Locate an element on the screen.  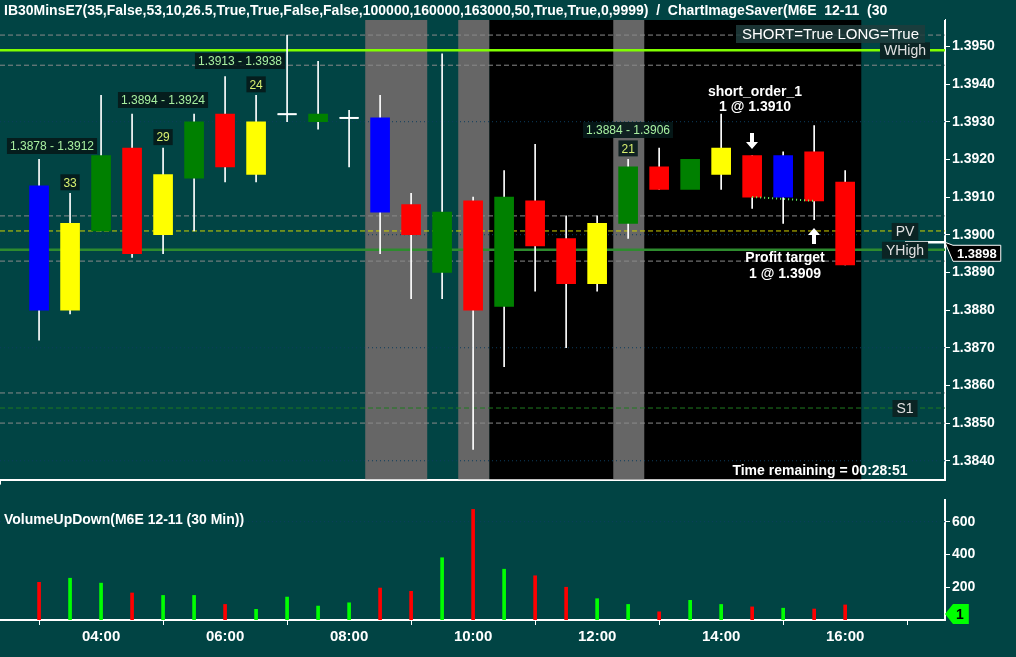
y-tick-label: 200 is located at coordinates (964, 586).